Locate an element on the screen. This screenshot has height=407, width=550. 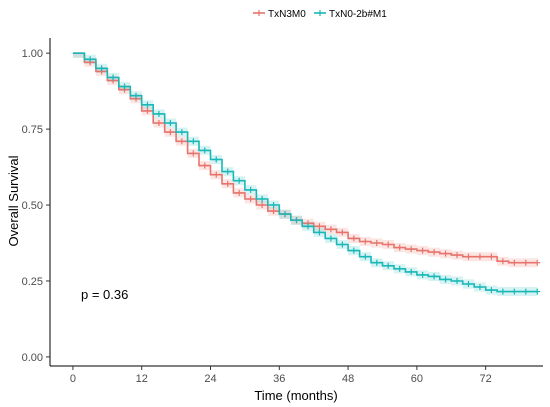
legend: TxN3M0 TxN0-2b#M1 is located at coordinates (320, 14).